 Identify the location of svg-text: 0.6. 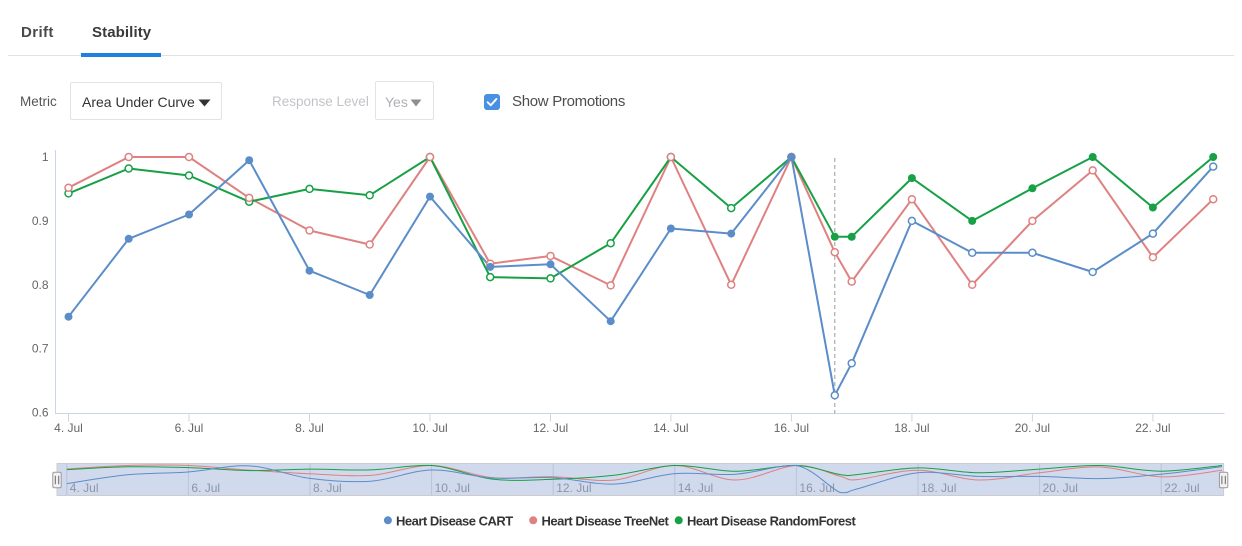
(40, 413).